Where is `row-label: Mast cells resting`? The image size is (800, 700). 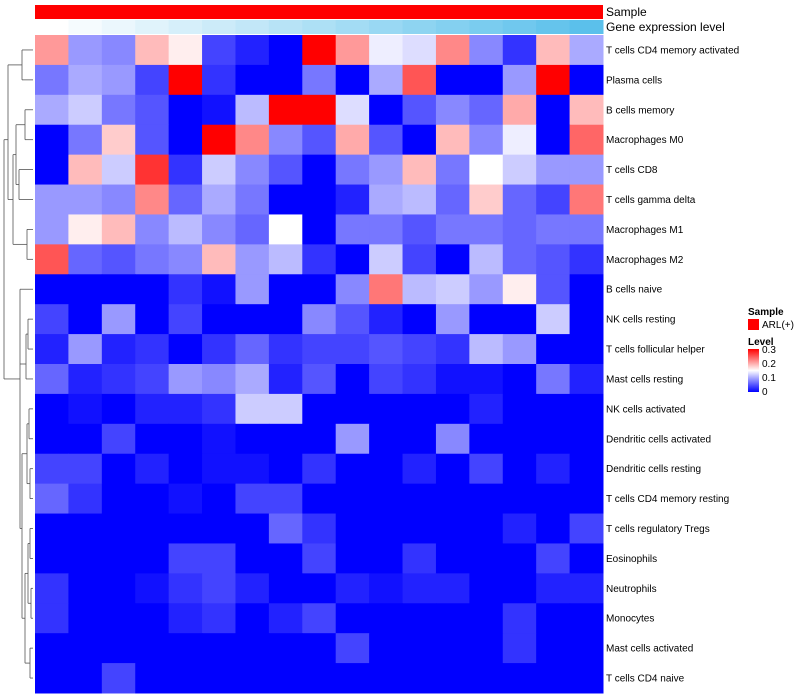 row-label: Mast cells resting is located at coordinates (644, 379).